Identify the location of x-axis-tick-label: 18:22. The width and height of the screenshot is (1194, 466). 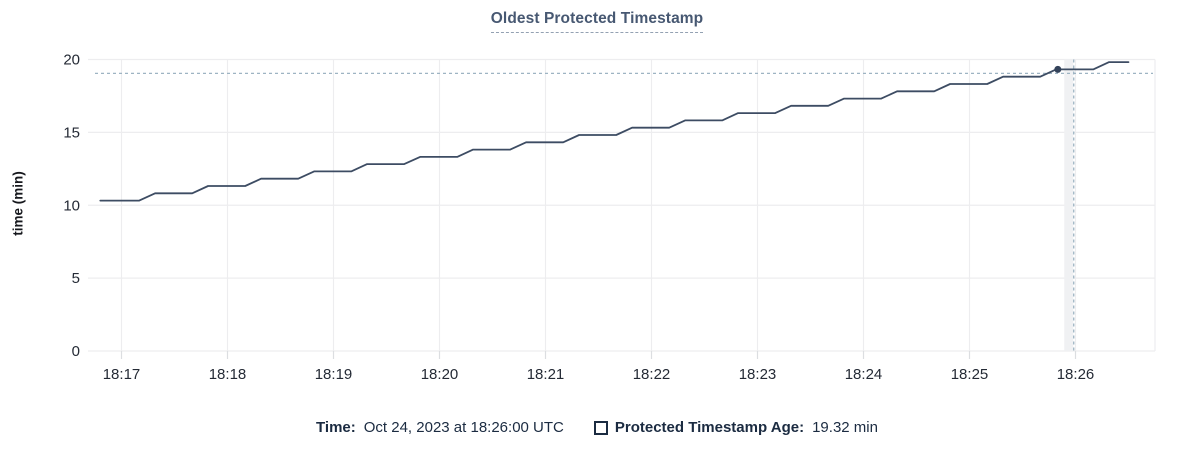
(652, 374).